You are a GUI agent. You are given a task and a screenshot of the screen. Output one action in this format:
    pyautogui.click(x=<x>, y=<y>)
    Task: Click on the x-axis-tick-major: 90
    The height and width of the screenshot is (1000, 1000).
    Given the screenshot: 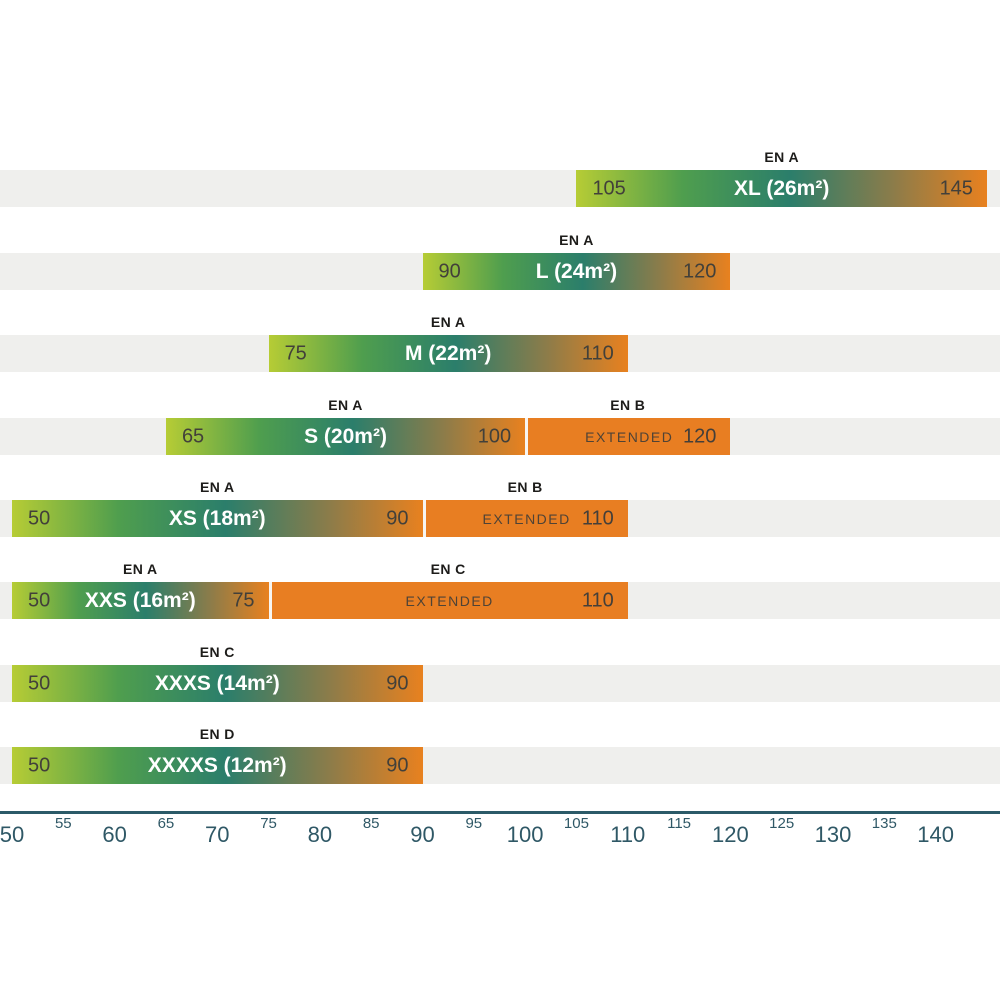 What is the action you would take?
    pyautogui.click(x=422, y=834)
    